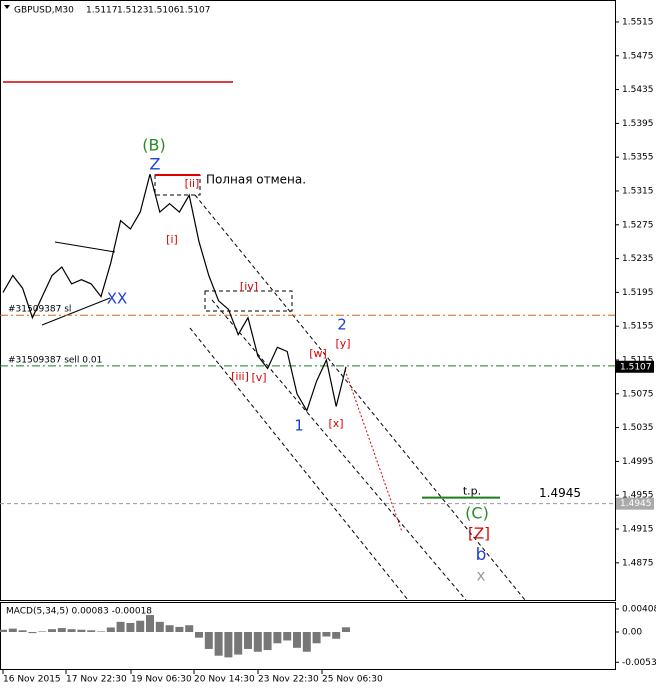 The width and height of the screenshot is (656, 688). What do you see at coordinates (560, 493) in the screenshot?
I see `tp-value: 1.4945` at bounding box center [560, 493].